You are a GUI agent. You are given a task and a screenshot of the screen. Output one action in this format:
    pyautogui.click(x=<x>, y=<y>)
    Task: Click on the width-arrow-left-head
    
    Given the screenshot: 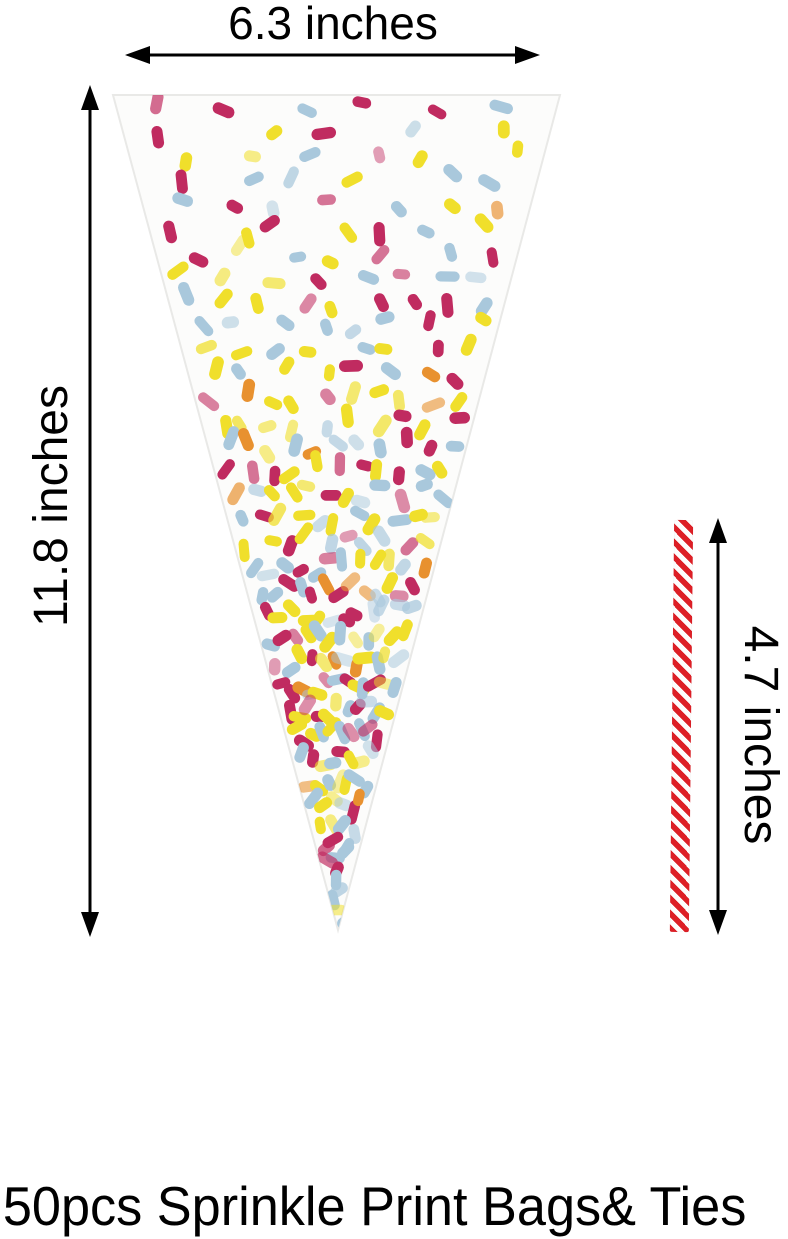 What is the action you would take?
    pyautogui.click(x=137, y=55)
    